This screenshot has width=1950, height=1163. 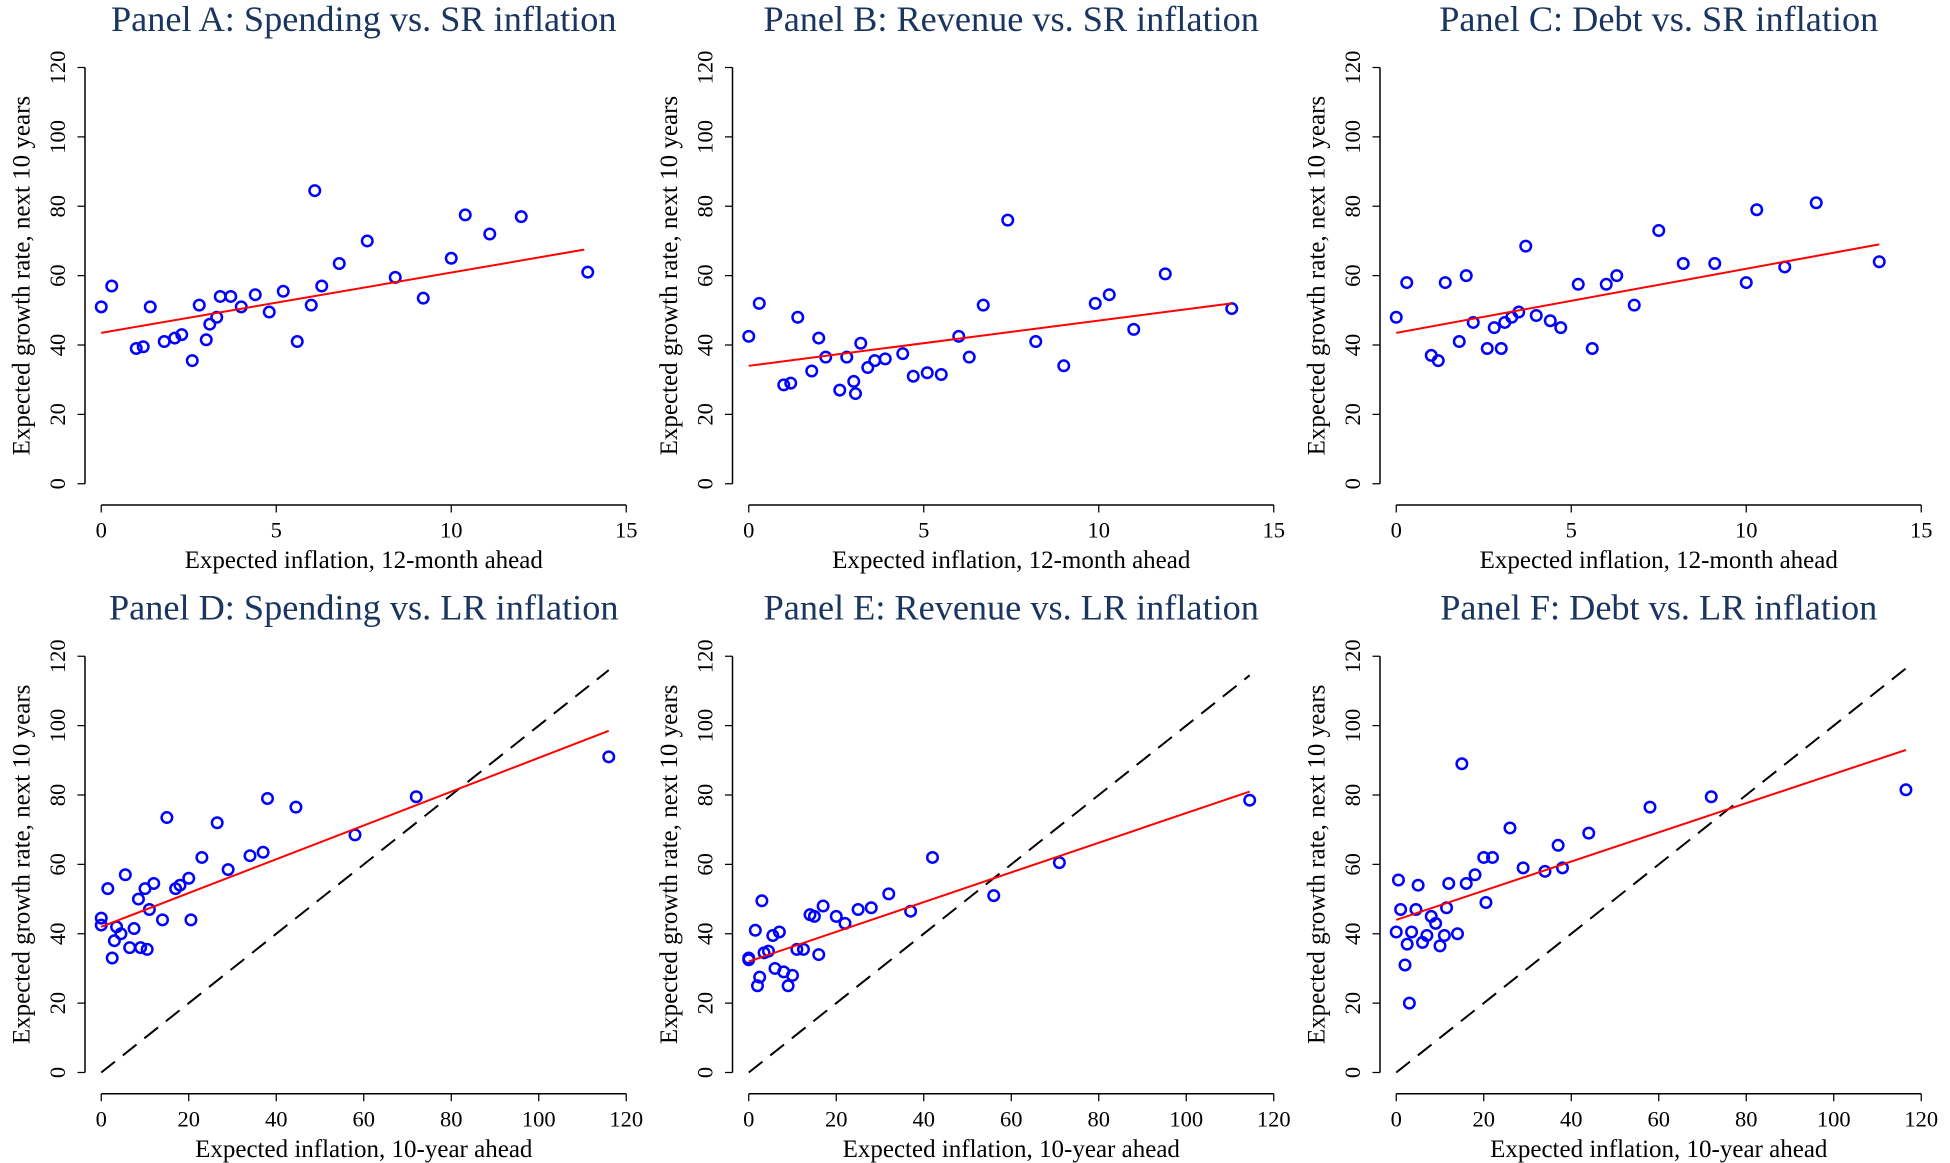 I want to click on panel-title: Panel A: Spending vs. SR inflation, so click(x=363, y=19).